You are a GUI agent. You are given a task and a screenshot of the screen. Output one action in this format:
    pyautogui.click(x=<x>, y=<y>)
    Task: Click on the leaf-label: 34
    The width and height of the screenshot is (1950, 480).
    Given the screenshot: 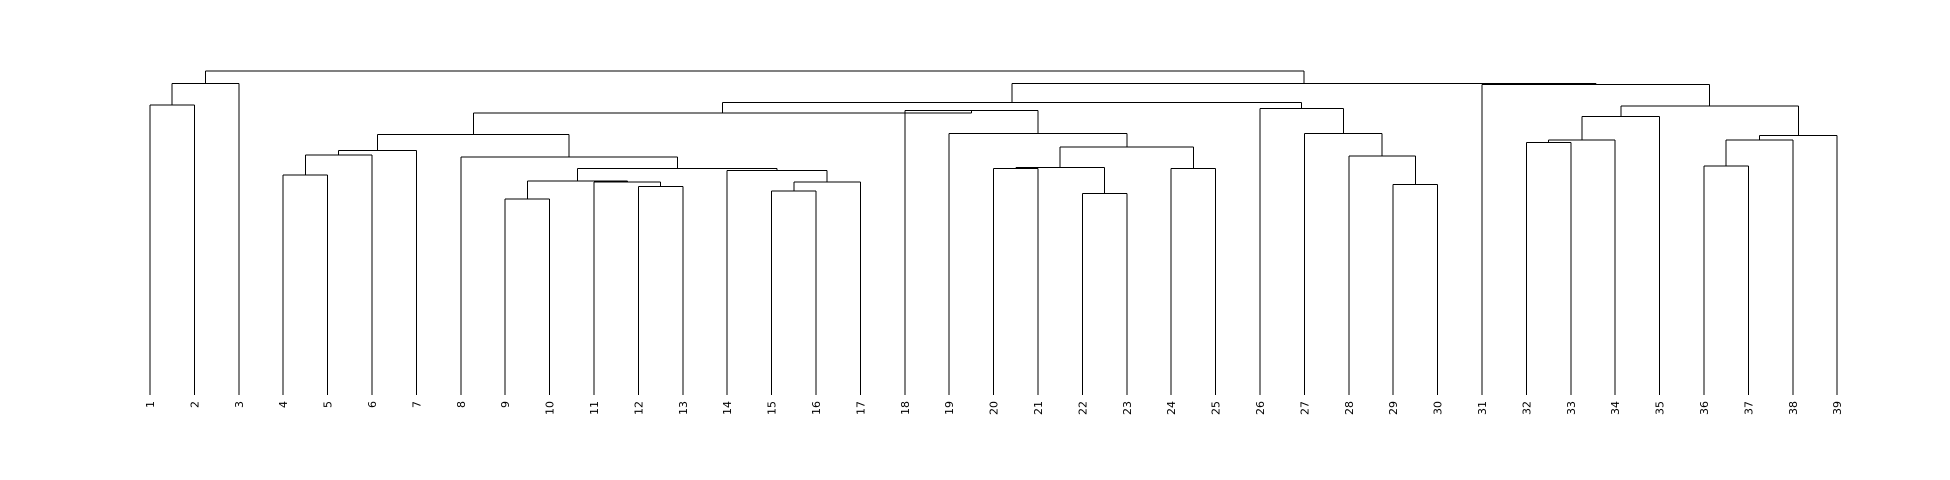 What is the action you would take?
    pyautogui.click(x=1615, y=408)
    